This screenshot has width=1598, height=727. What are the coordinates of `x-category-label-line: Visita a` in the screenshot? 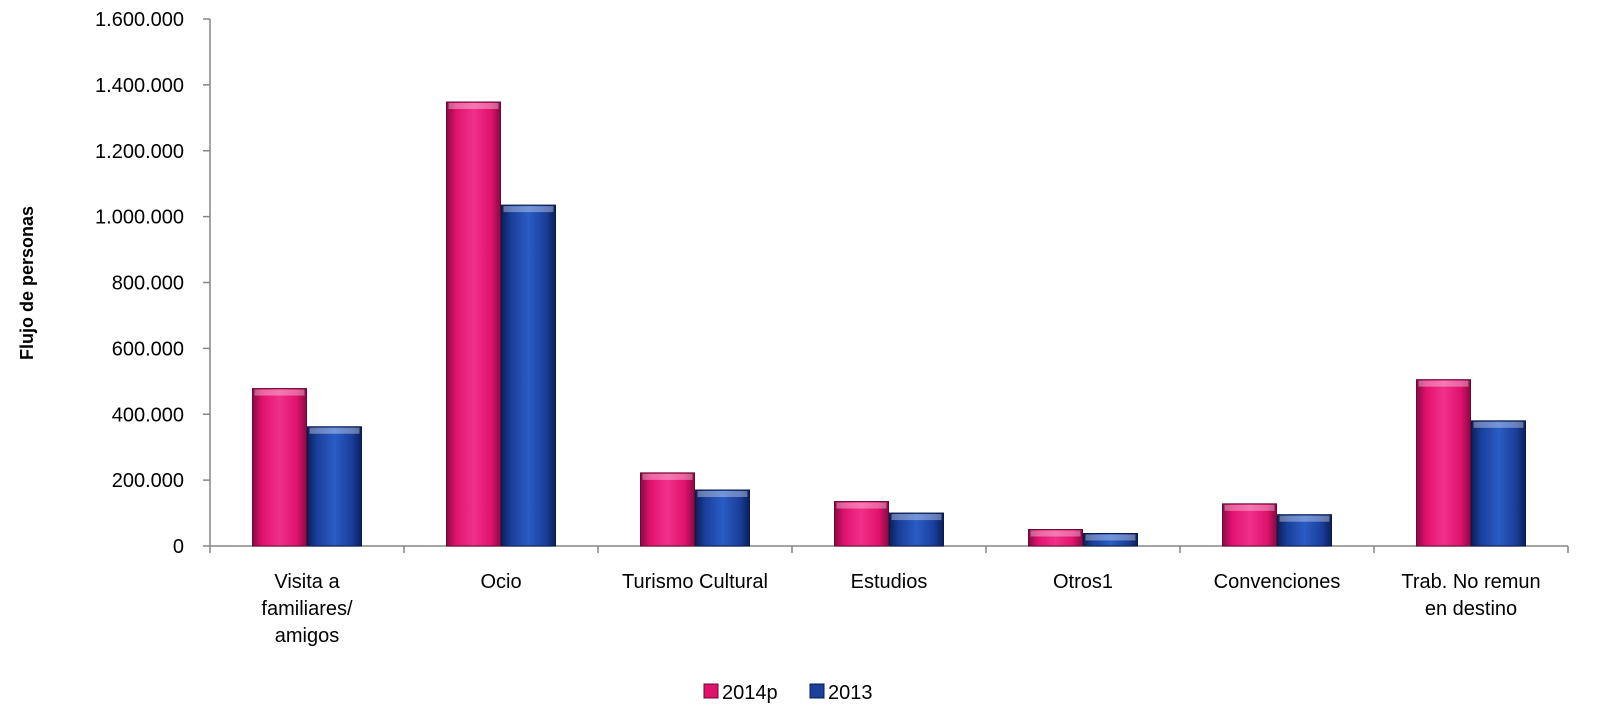 It's located at (307, 582).